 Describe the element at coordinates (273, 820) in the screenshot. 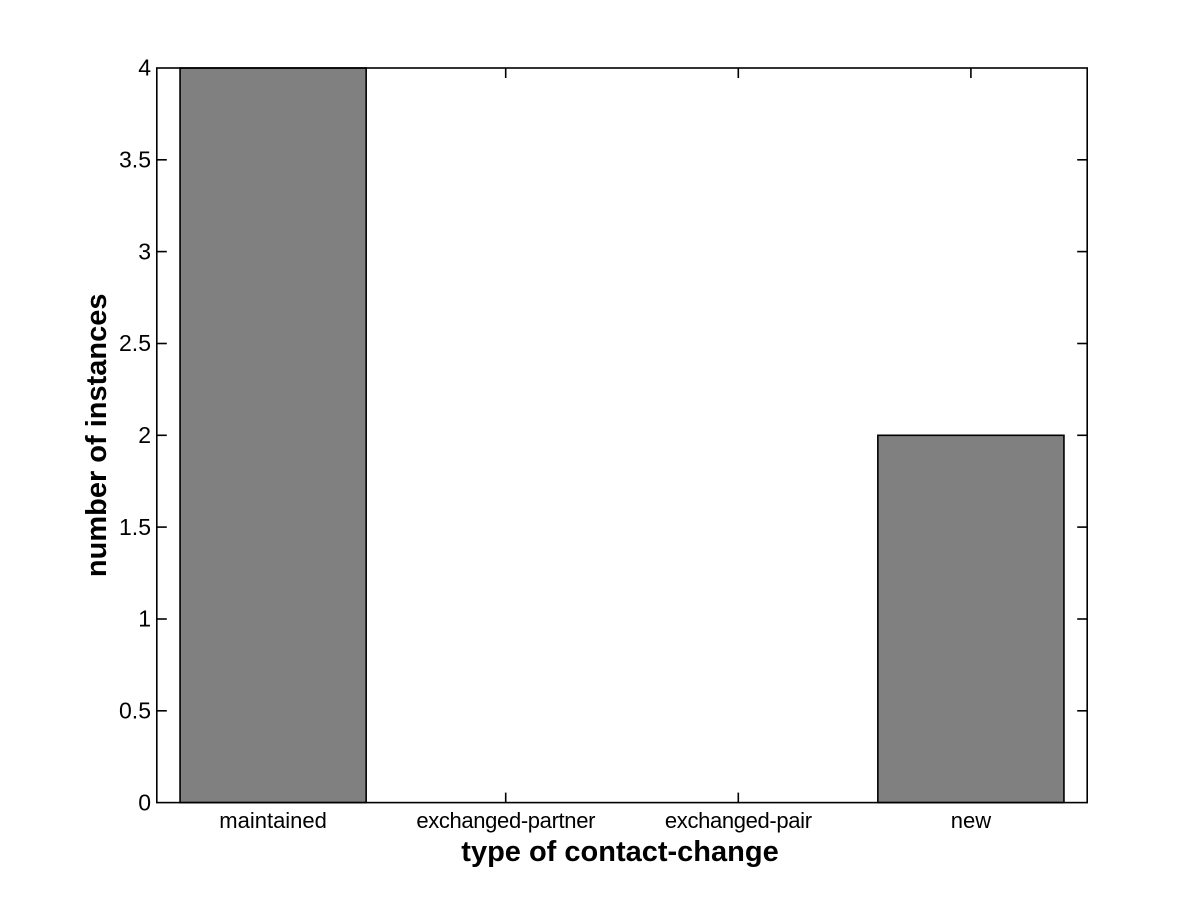

I see `svg-text: maintained` at that location.